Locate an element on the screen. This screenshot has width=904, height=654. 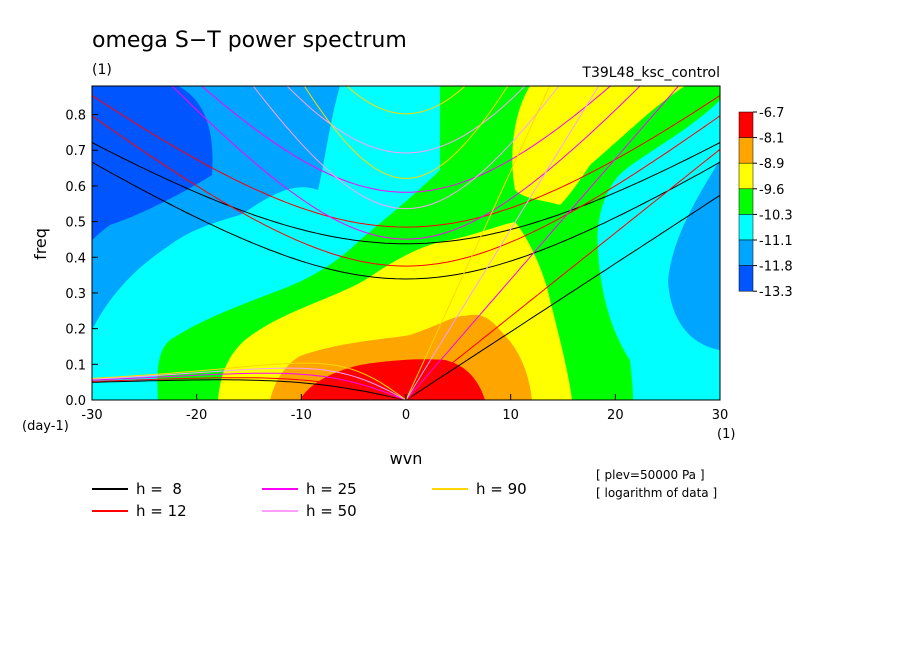
y-tick-label: 0.5 is located at coordinates (75, 223).